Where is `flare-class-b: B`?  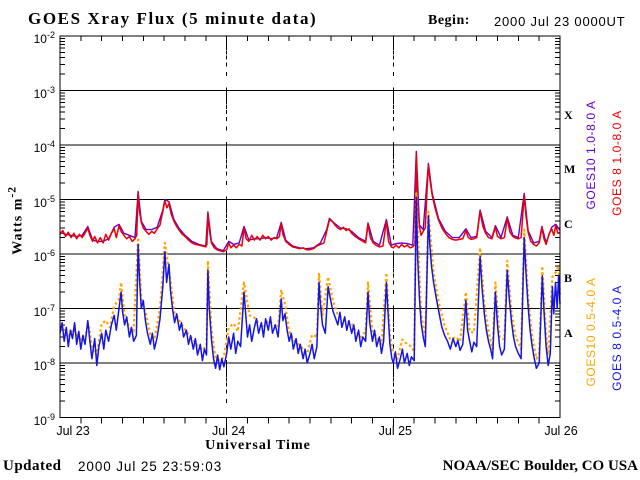
flare-class-b: B is located at coordinates (568, 278).